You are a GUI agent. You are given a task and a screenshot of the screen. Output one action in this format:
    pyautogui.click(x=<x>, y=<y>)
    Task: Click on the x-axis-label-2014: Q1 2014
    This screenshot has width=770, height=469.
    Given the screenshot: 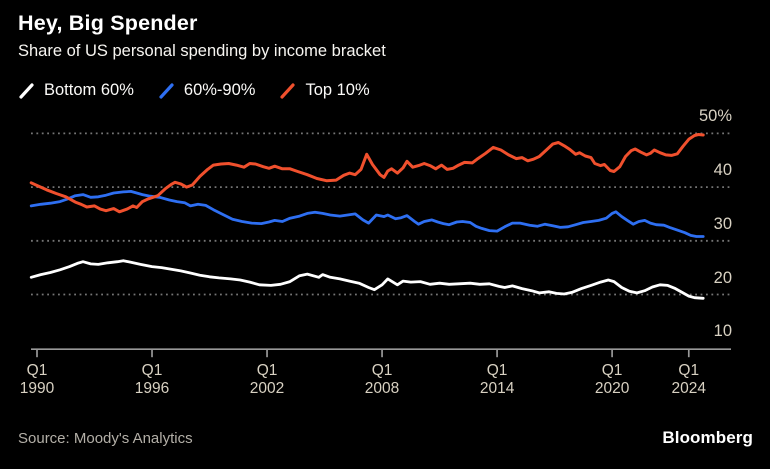 What is the action you would take?
    pyautogui.click(x=497, y=379)
    